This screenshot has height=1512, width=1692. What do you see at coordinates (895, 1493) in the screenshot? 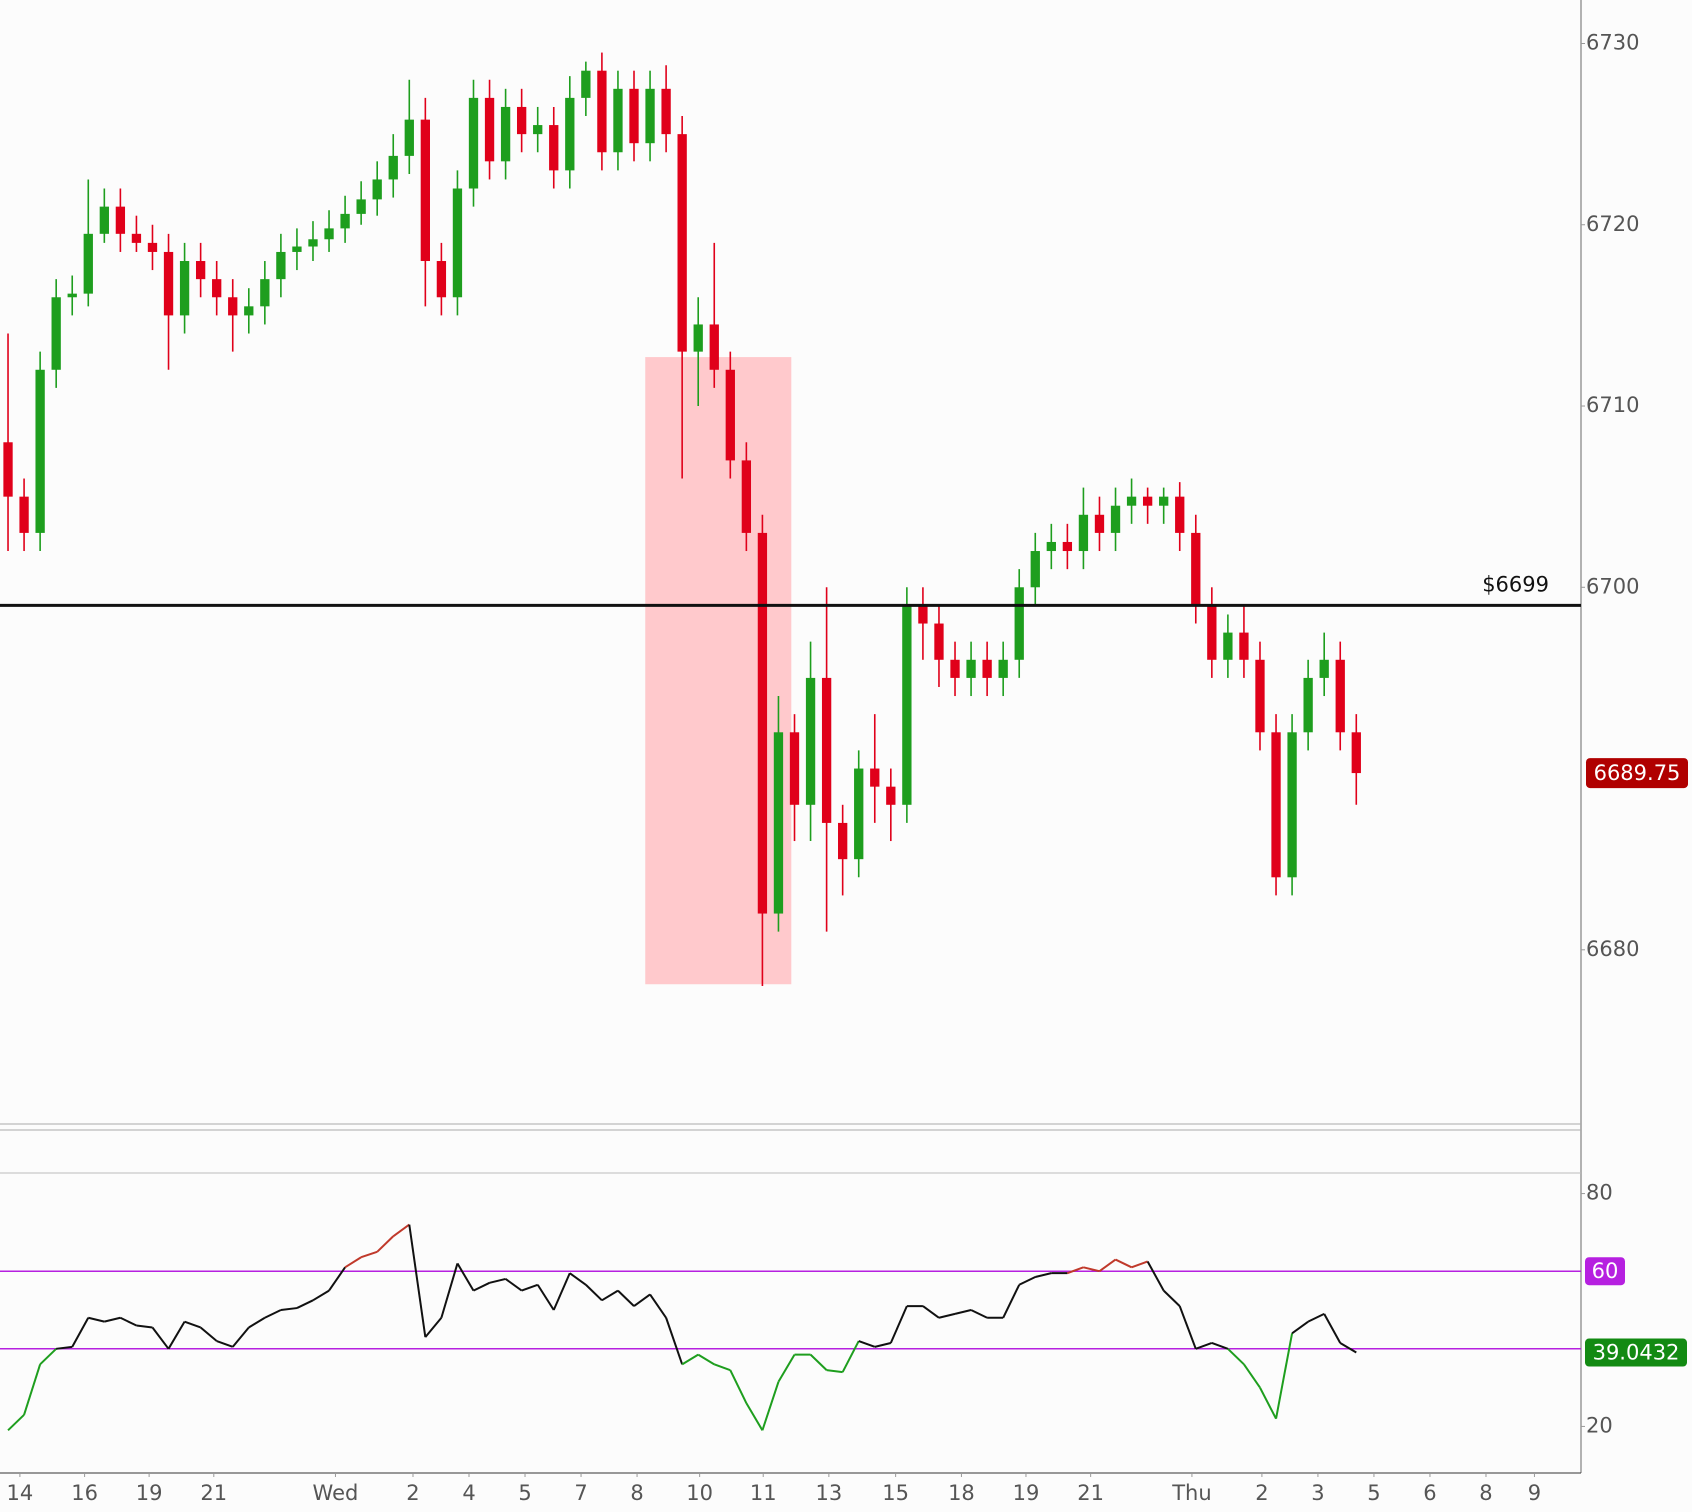
I see `x-tick-label: 15` at bounding box center [895, 1493].